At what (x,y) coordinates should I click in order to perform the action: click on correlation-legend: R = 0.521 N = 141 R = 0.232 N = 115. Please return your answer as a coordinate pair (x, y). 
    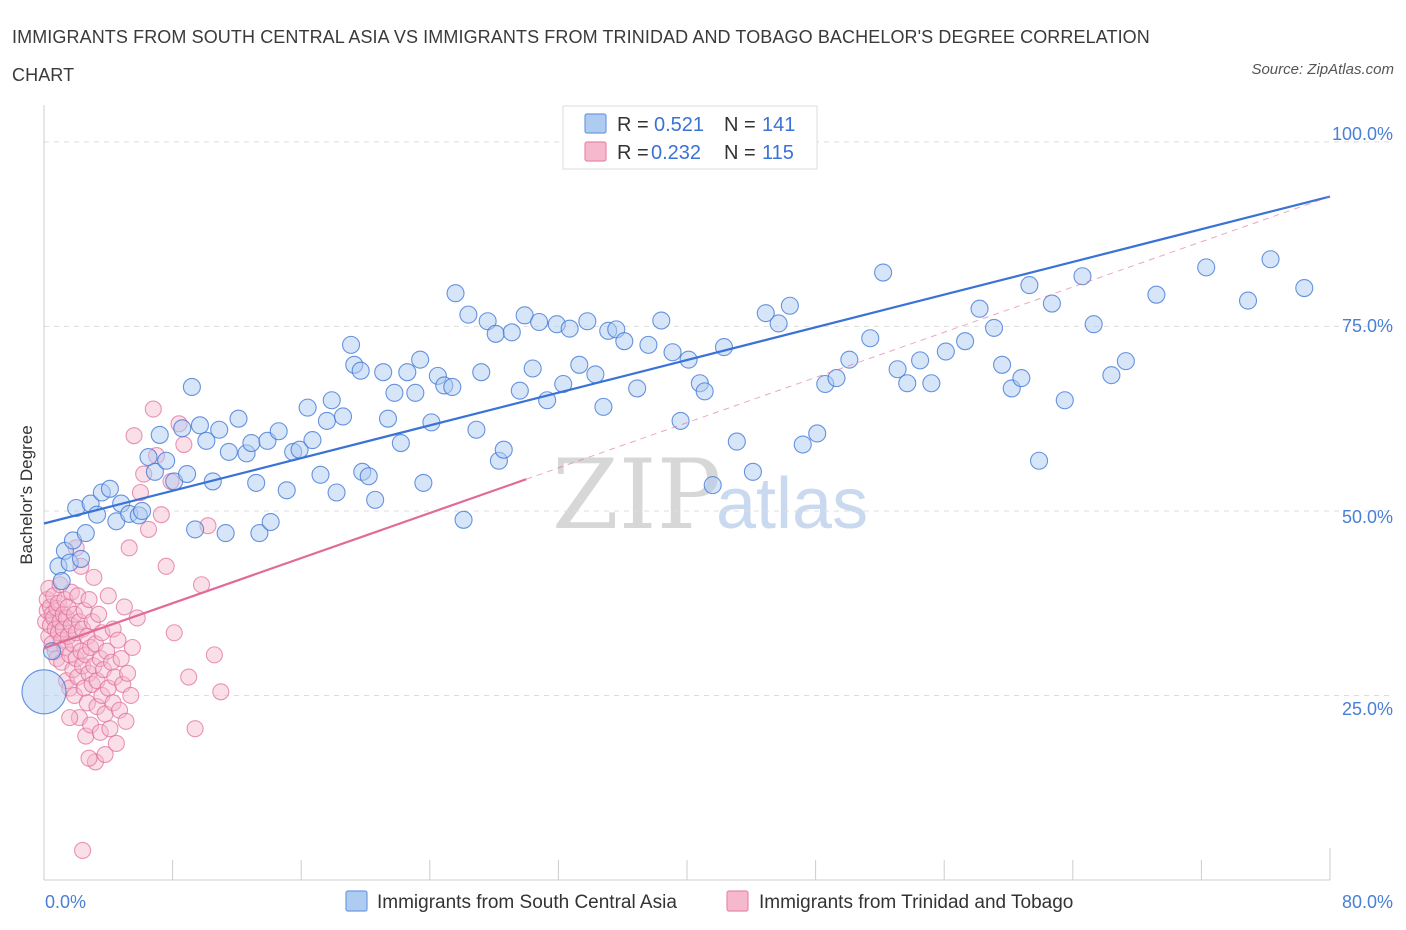
    Looking at the image, I should click on (690, 137).